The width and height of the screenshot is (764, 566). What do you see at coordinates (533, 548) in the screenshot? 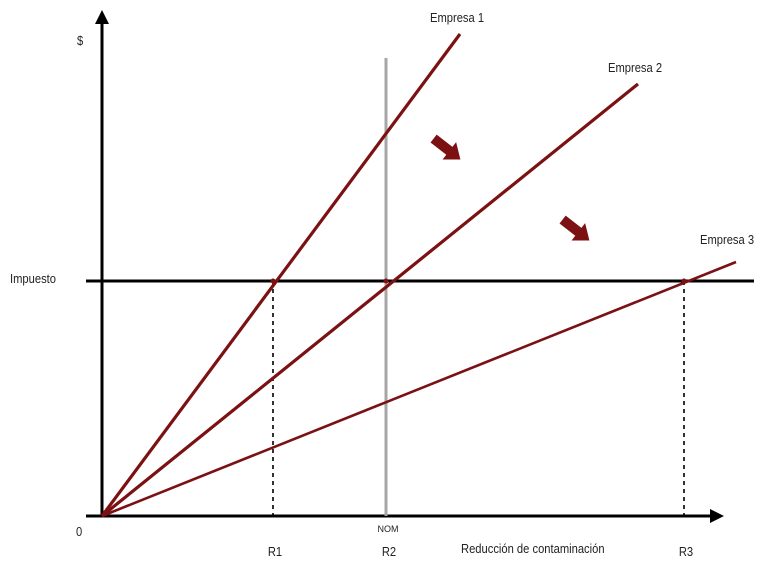
I see `x-axis-label: Reducción de contaminación` at bounding box center [533, 548].